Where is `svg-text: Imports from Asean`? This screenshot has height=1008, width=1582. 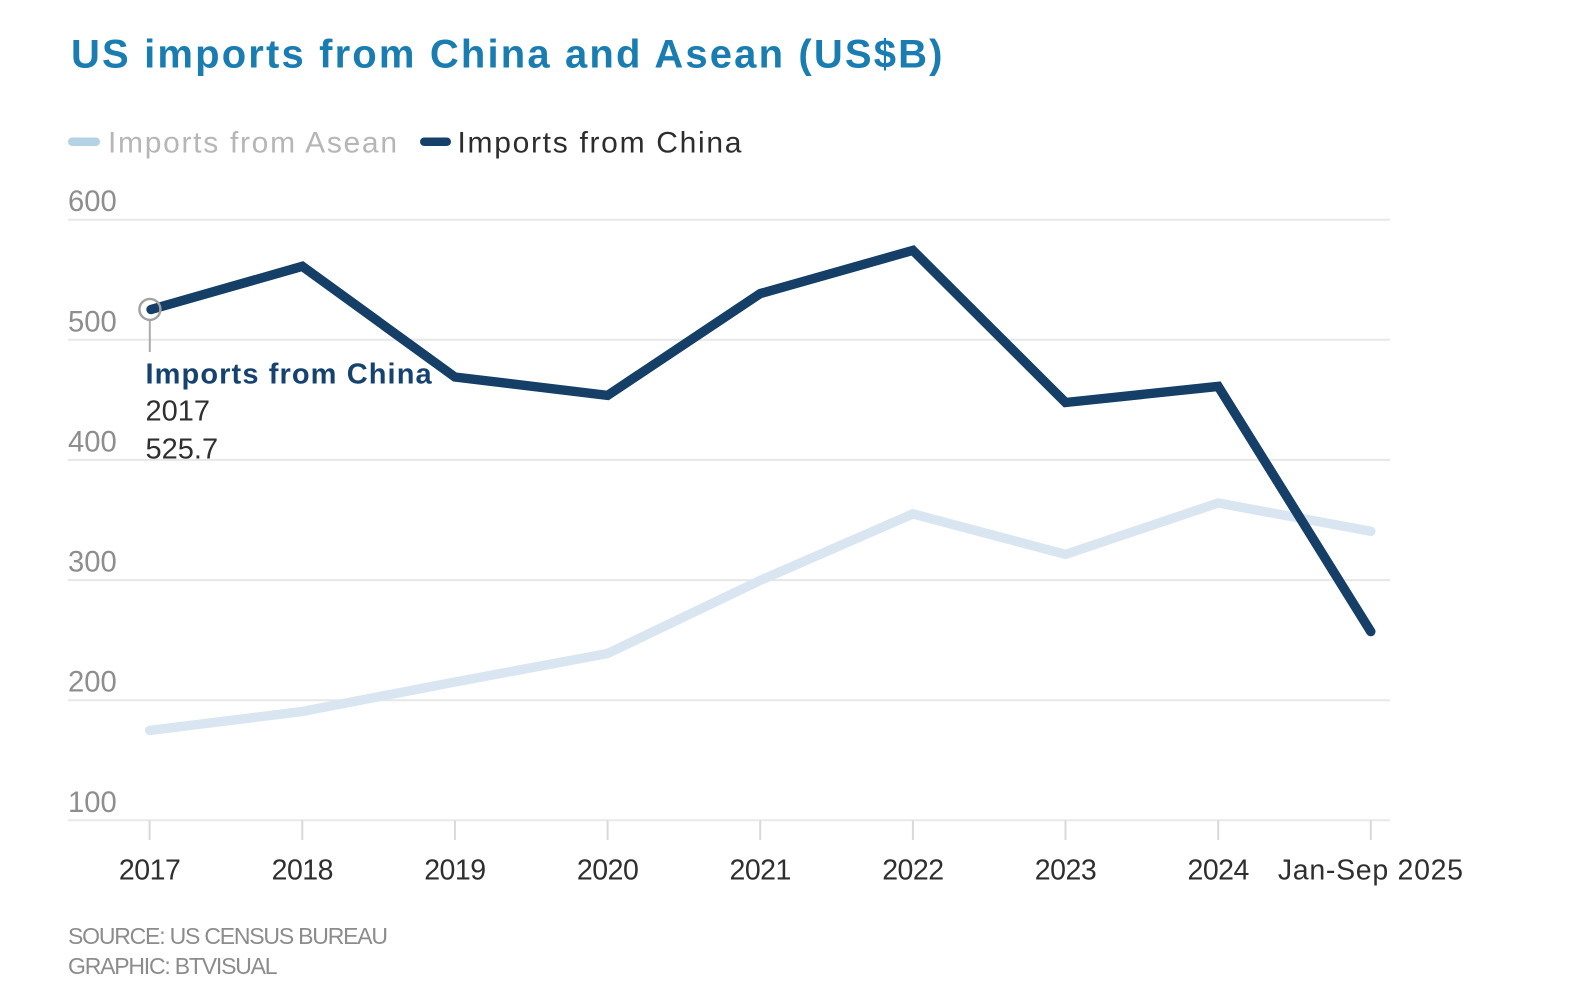 svg-text: Imports from Asean is located at coordinates (253, 143).